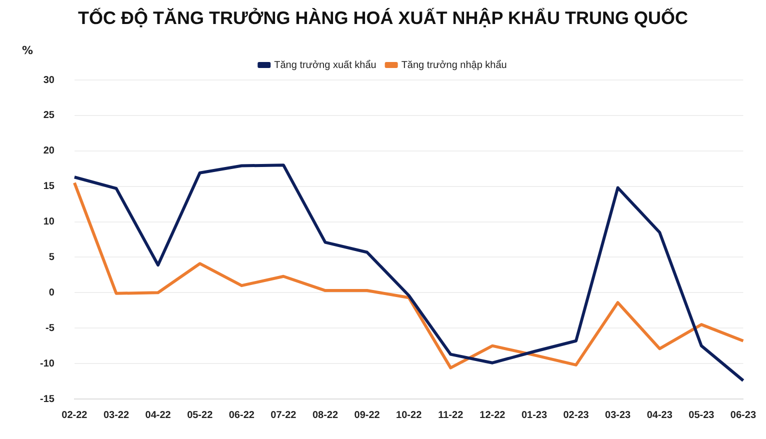 This screenshot has height=439, width=766. What do you see at coordinates (50, 328) in the screenshot?
I see `y-tick-label: -5` at bounding box center [50, 328].